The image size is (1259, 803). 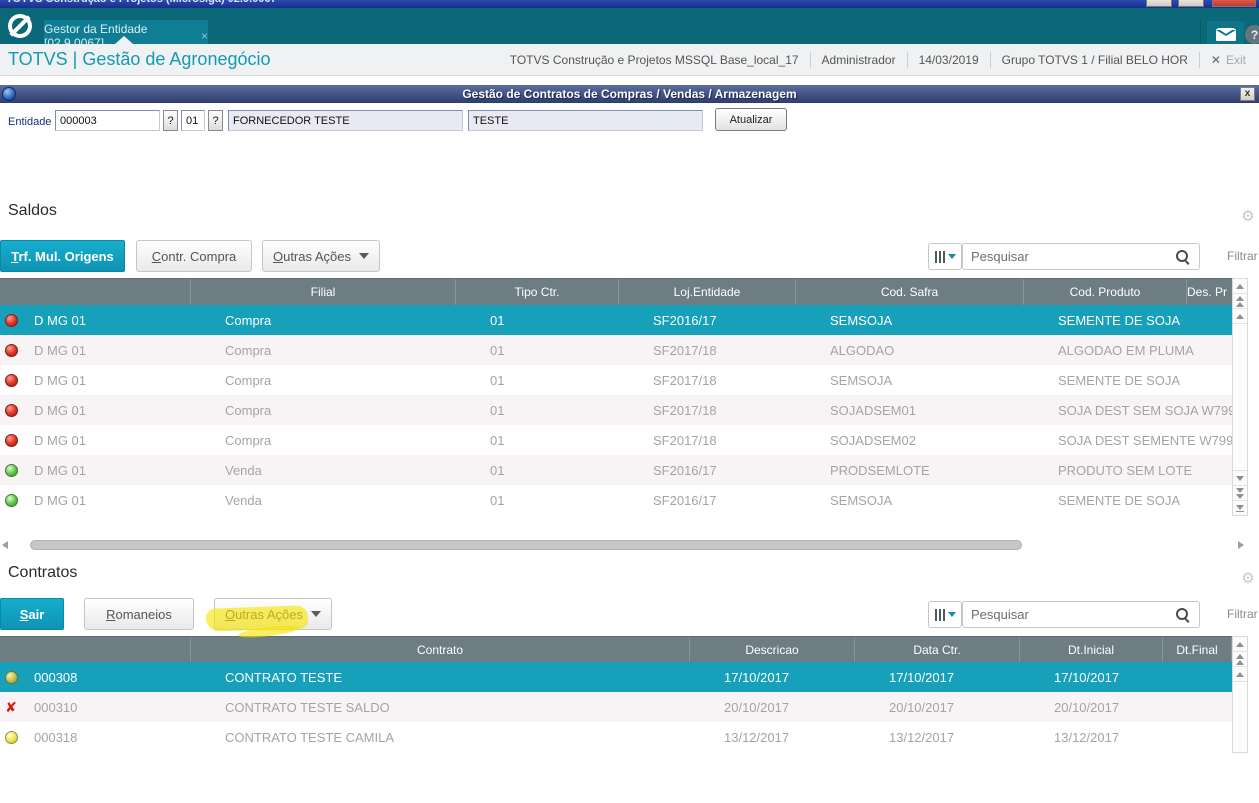 What do you see at coordinates (215, 120) in the screenshot?
I see `entity-store-lookup-button: ?` at bounding box center [215, 120].